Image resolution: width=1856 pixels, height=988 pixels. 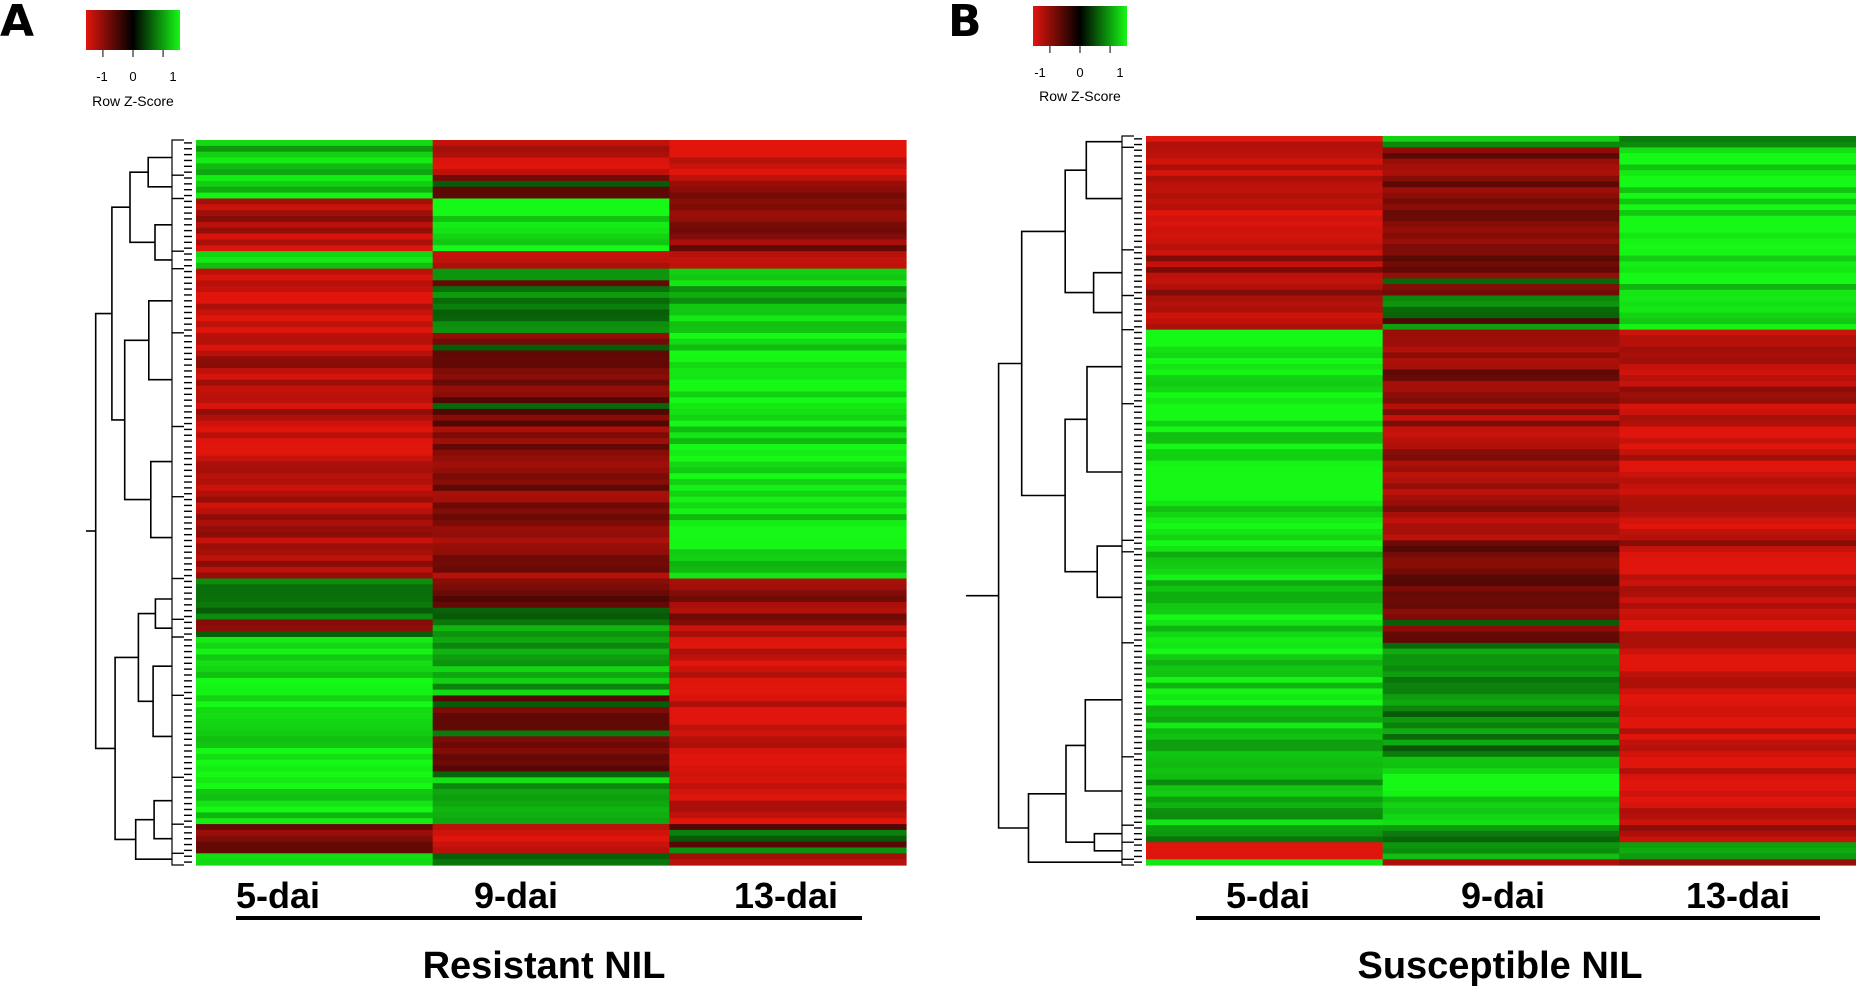 I want to click on panel-b-key-tick-1: 1, so click(x=1119, y=72).